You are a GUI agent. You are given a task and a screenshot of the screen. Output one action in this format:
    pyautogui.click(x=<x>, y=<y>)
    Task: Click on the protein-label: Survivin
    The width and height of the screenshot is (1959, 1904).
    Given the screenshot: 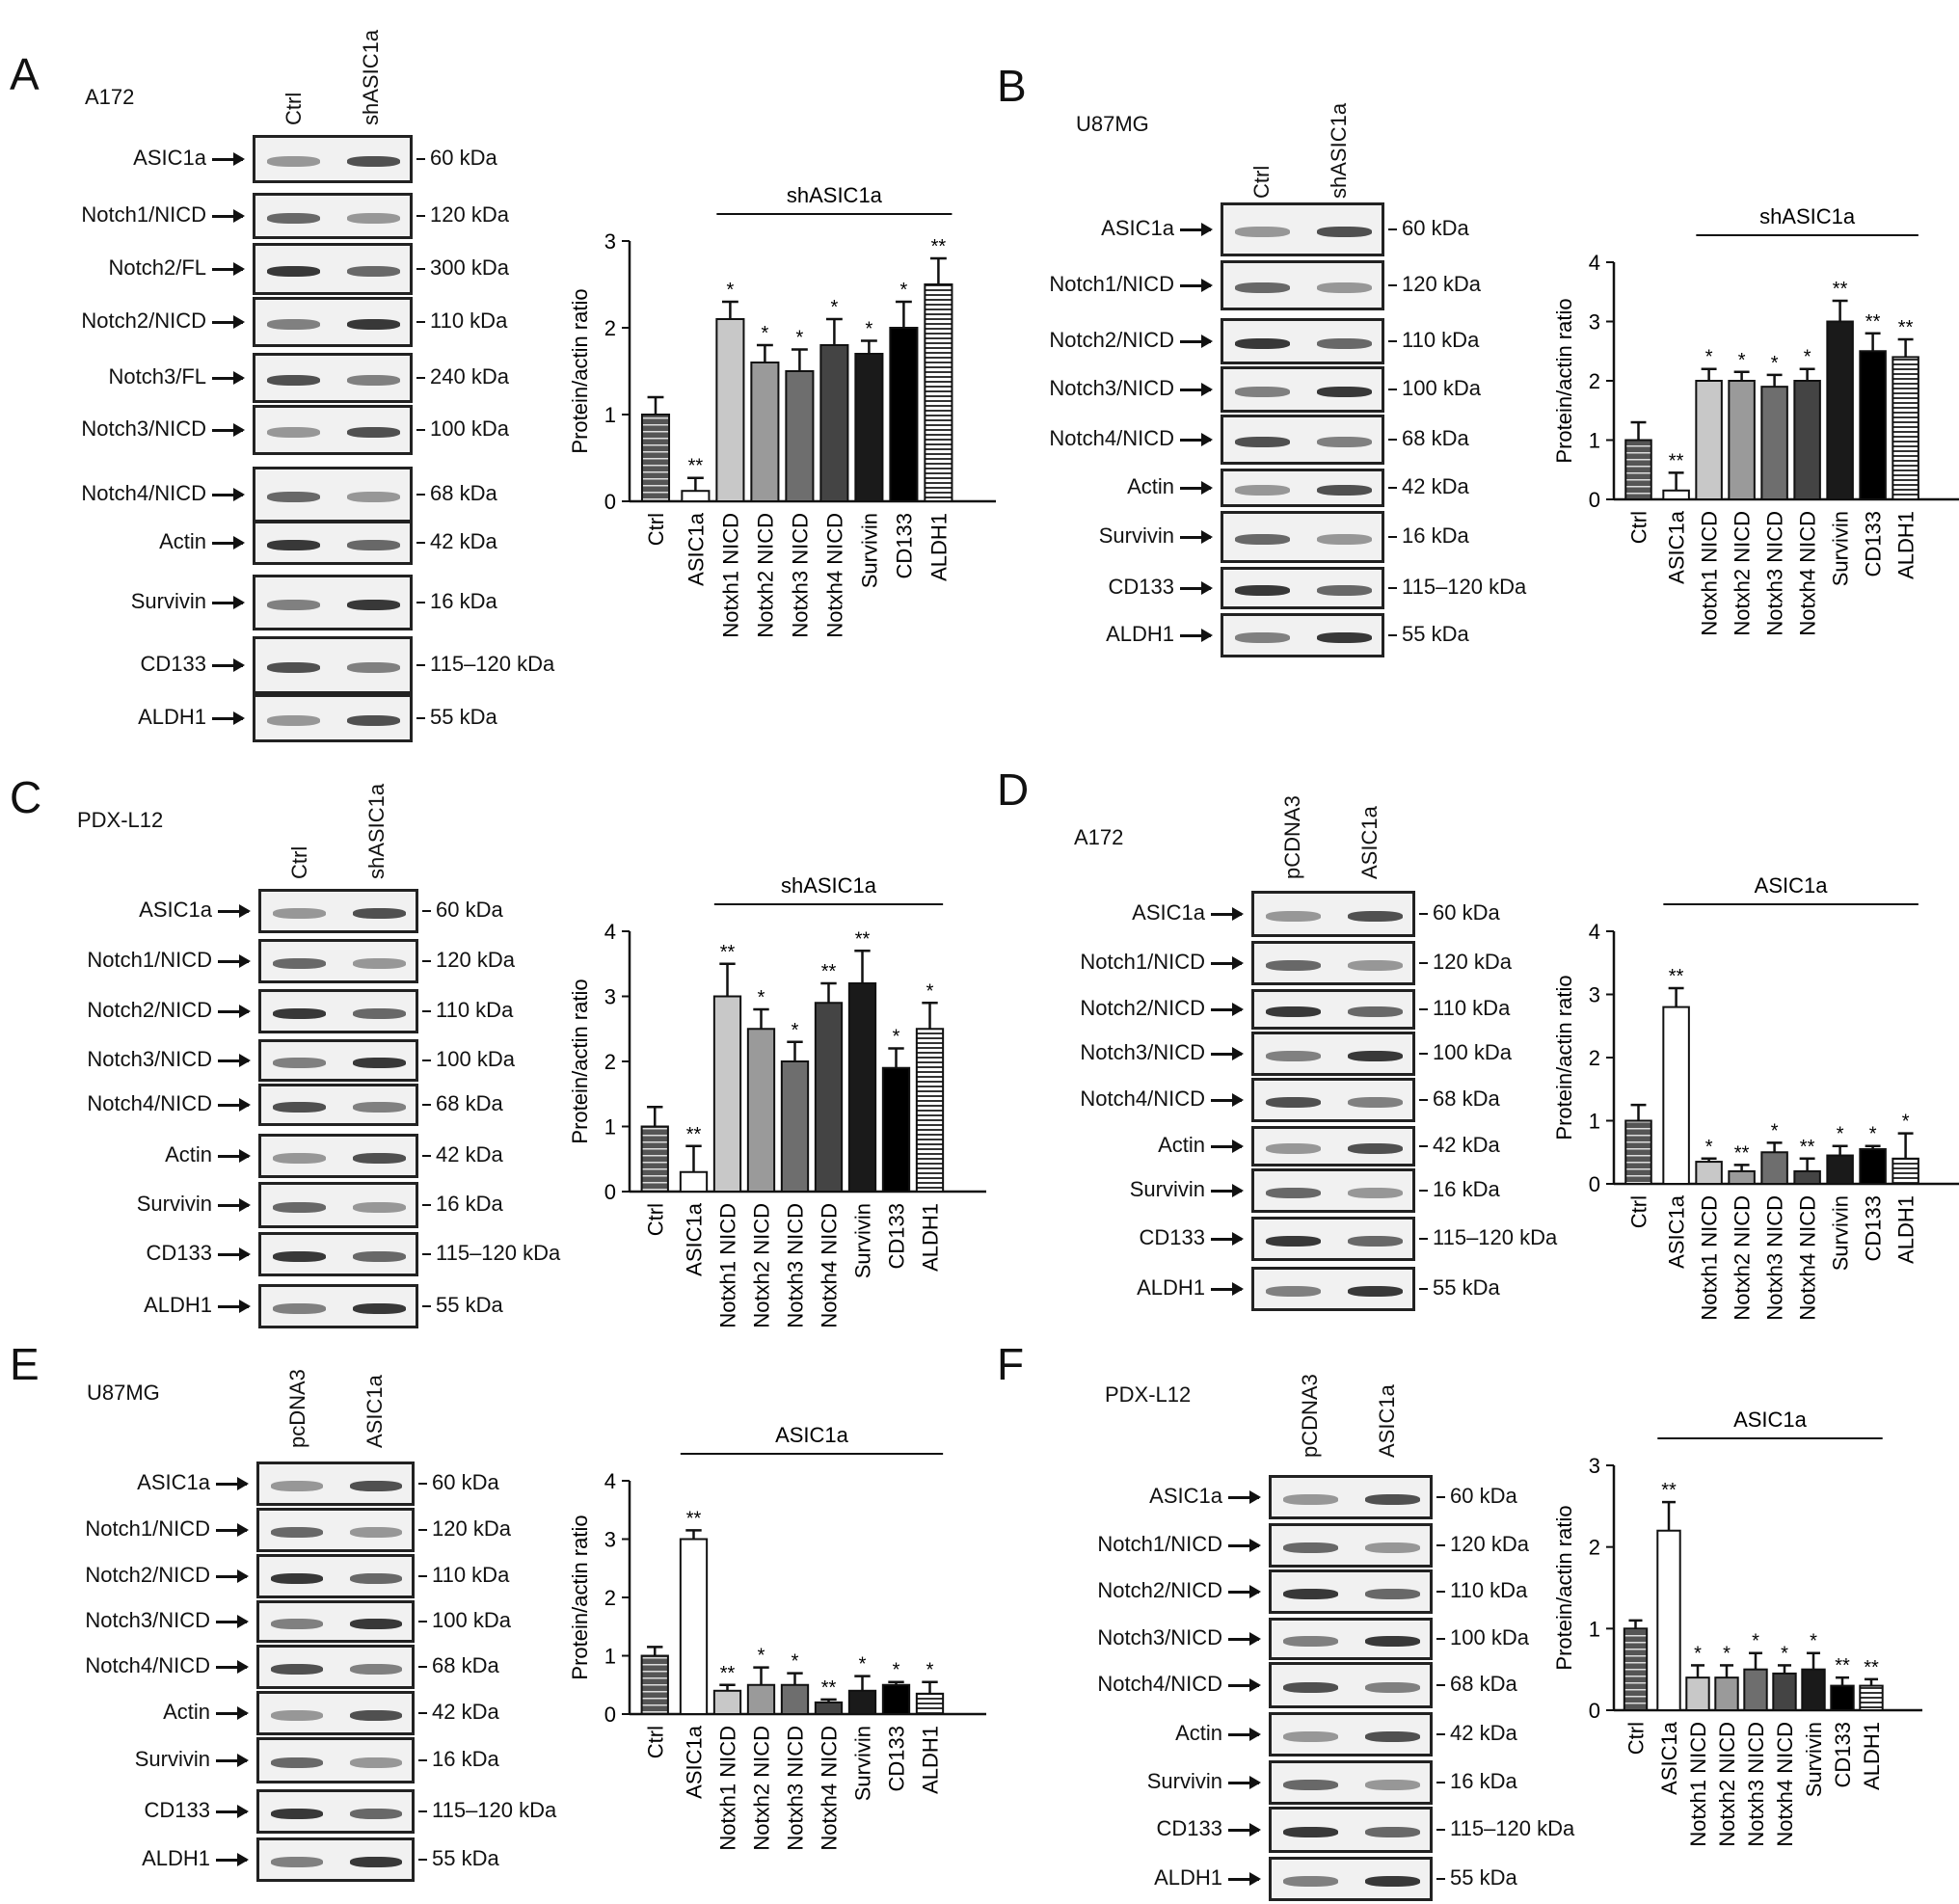 What is the action you would take?
    pyautogui.click(x=174, y=1204)
    